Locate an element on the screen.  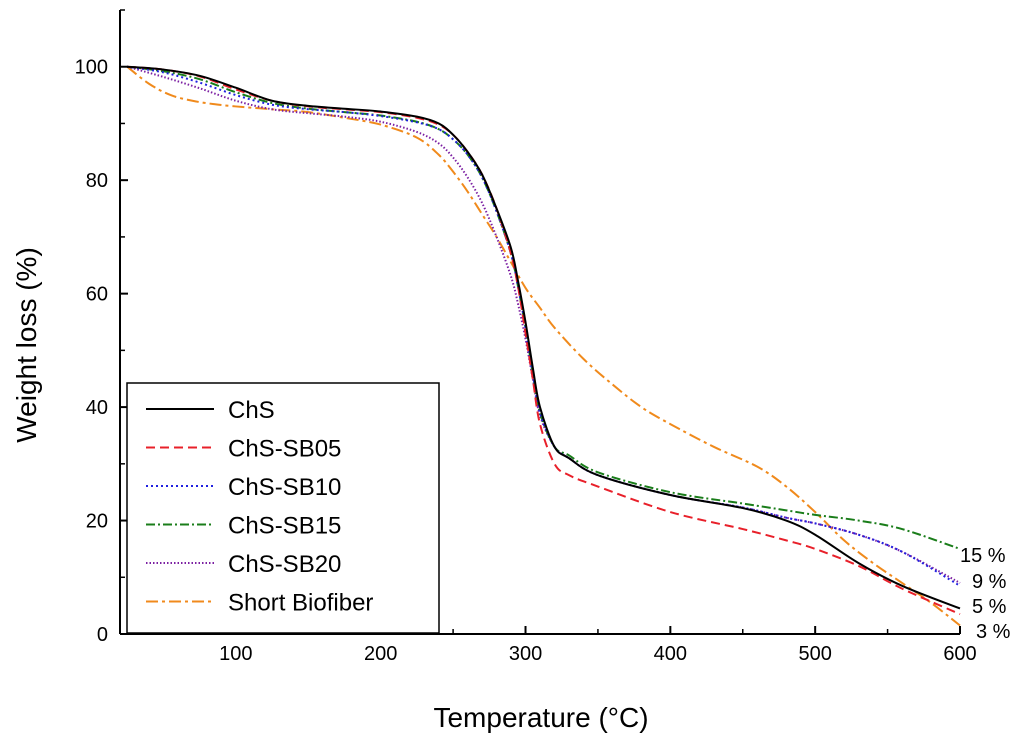
legend-box is located at coordinates (283, 508).